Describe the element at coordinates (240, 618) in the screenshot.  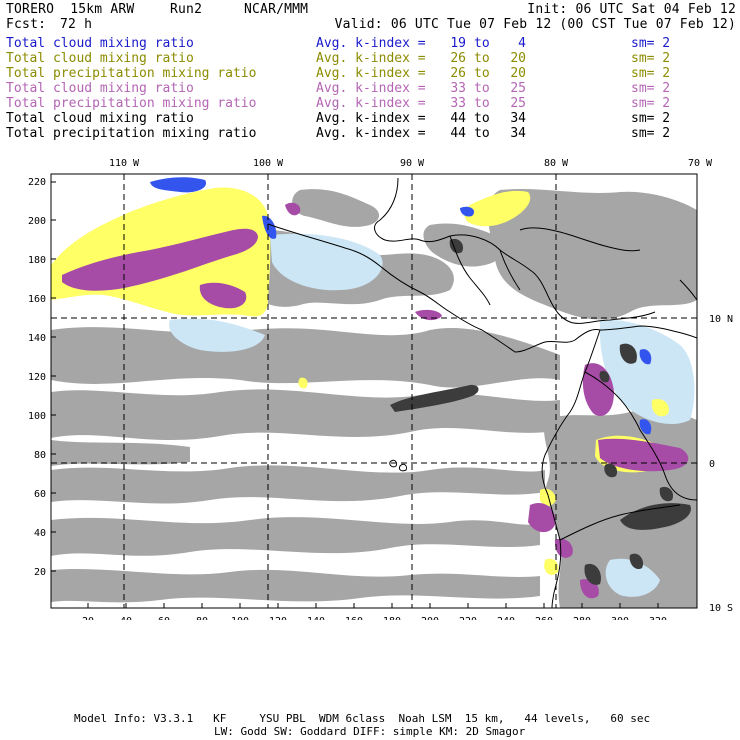
I see `x-tick-label: 100` at that location.